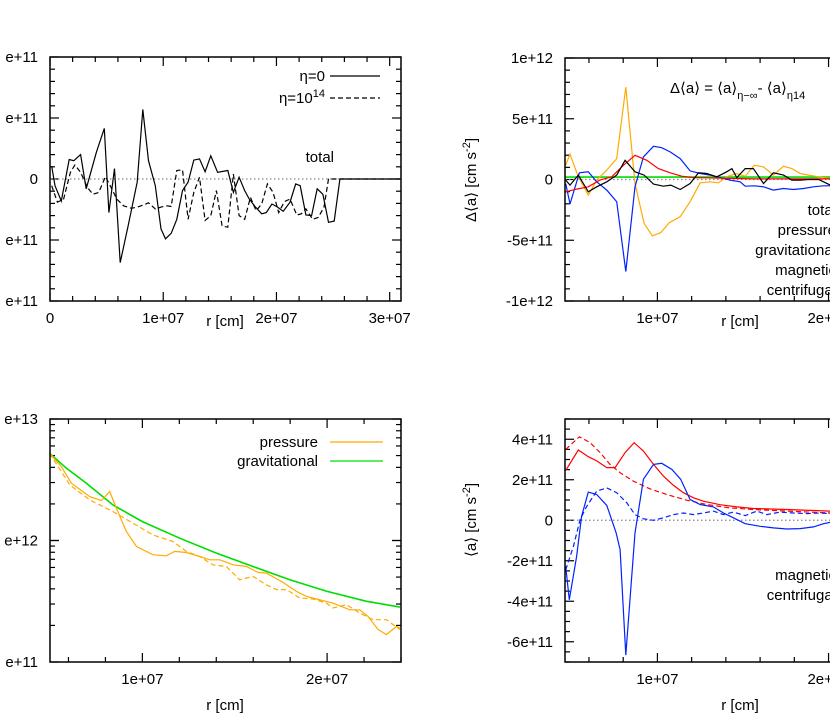 The height and width of the screenshot is (722, 830). I want to click on y-axis-title: Δ⟨a⟩ [cm s-2], so click(470, 180).